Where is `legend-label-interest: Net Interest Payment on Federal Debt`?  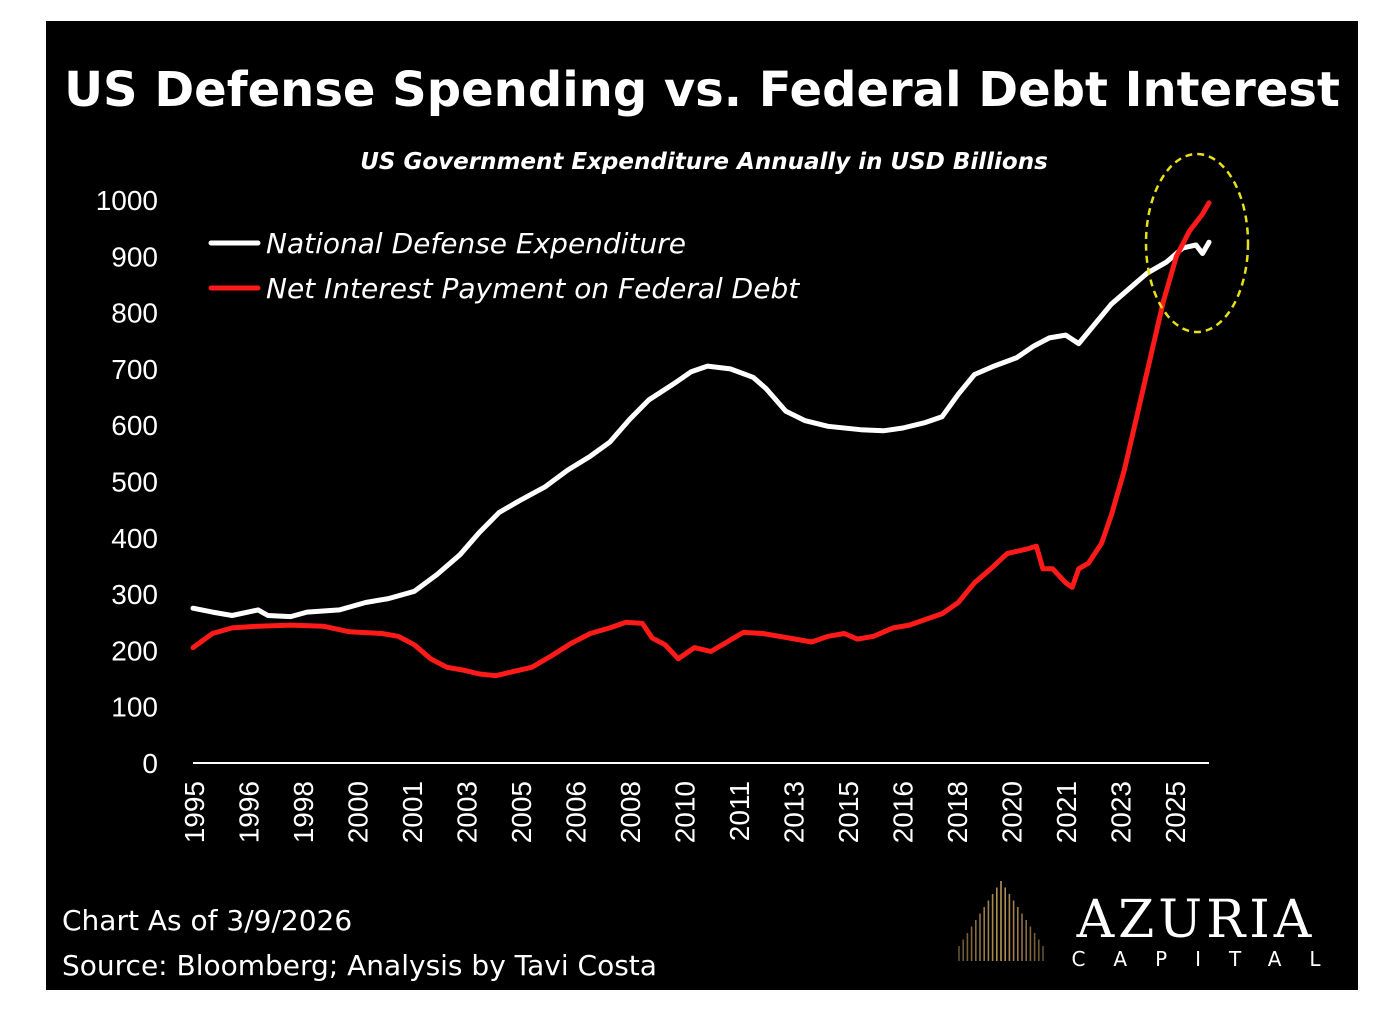
legend-label-interest: Net Interest Payment on Federal Debt is located at coordinates (533, 288).